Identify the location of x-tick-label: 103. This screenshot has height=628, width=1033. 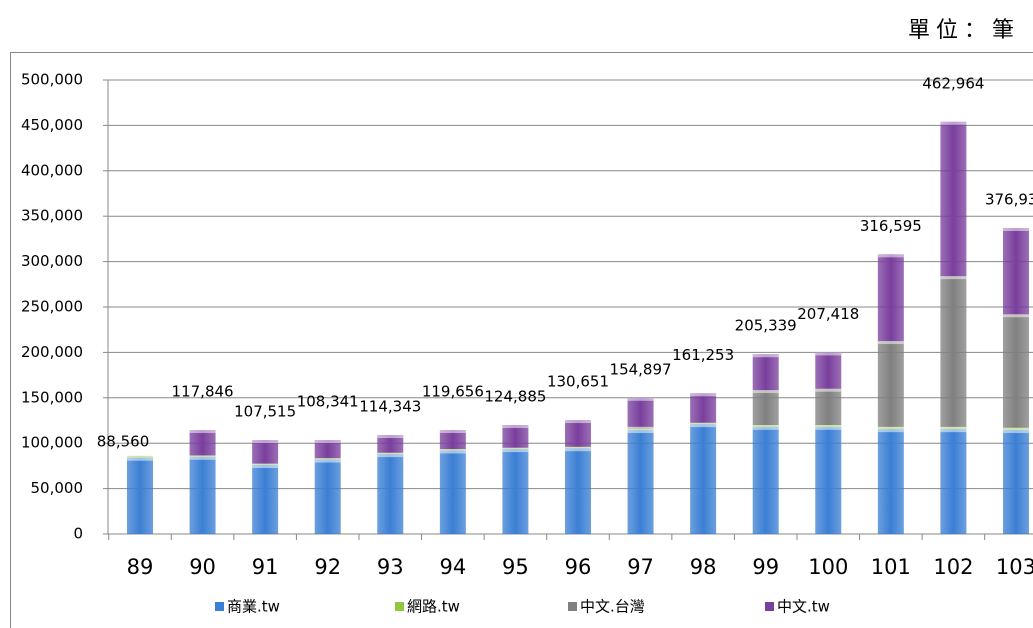
(1014, 567).